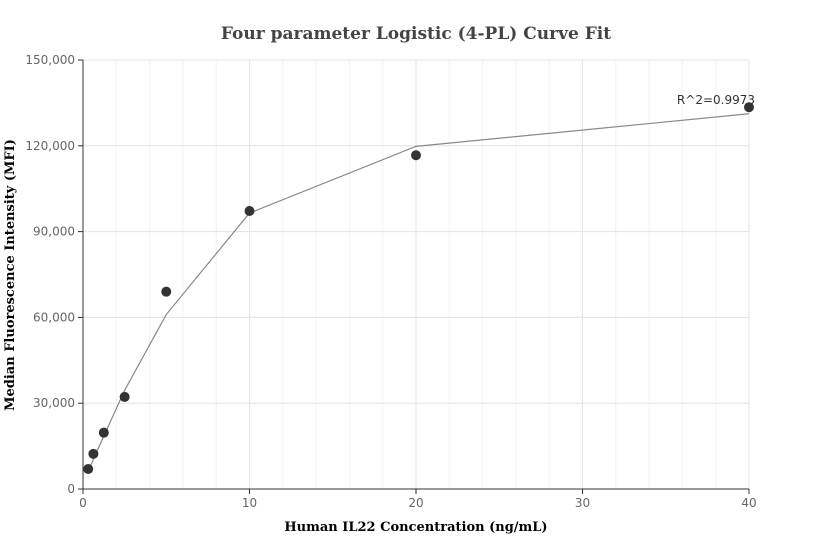 The image size is (832, 560). I want to click on x-tick-label: 30, so click(582, 503).